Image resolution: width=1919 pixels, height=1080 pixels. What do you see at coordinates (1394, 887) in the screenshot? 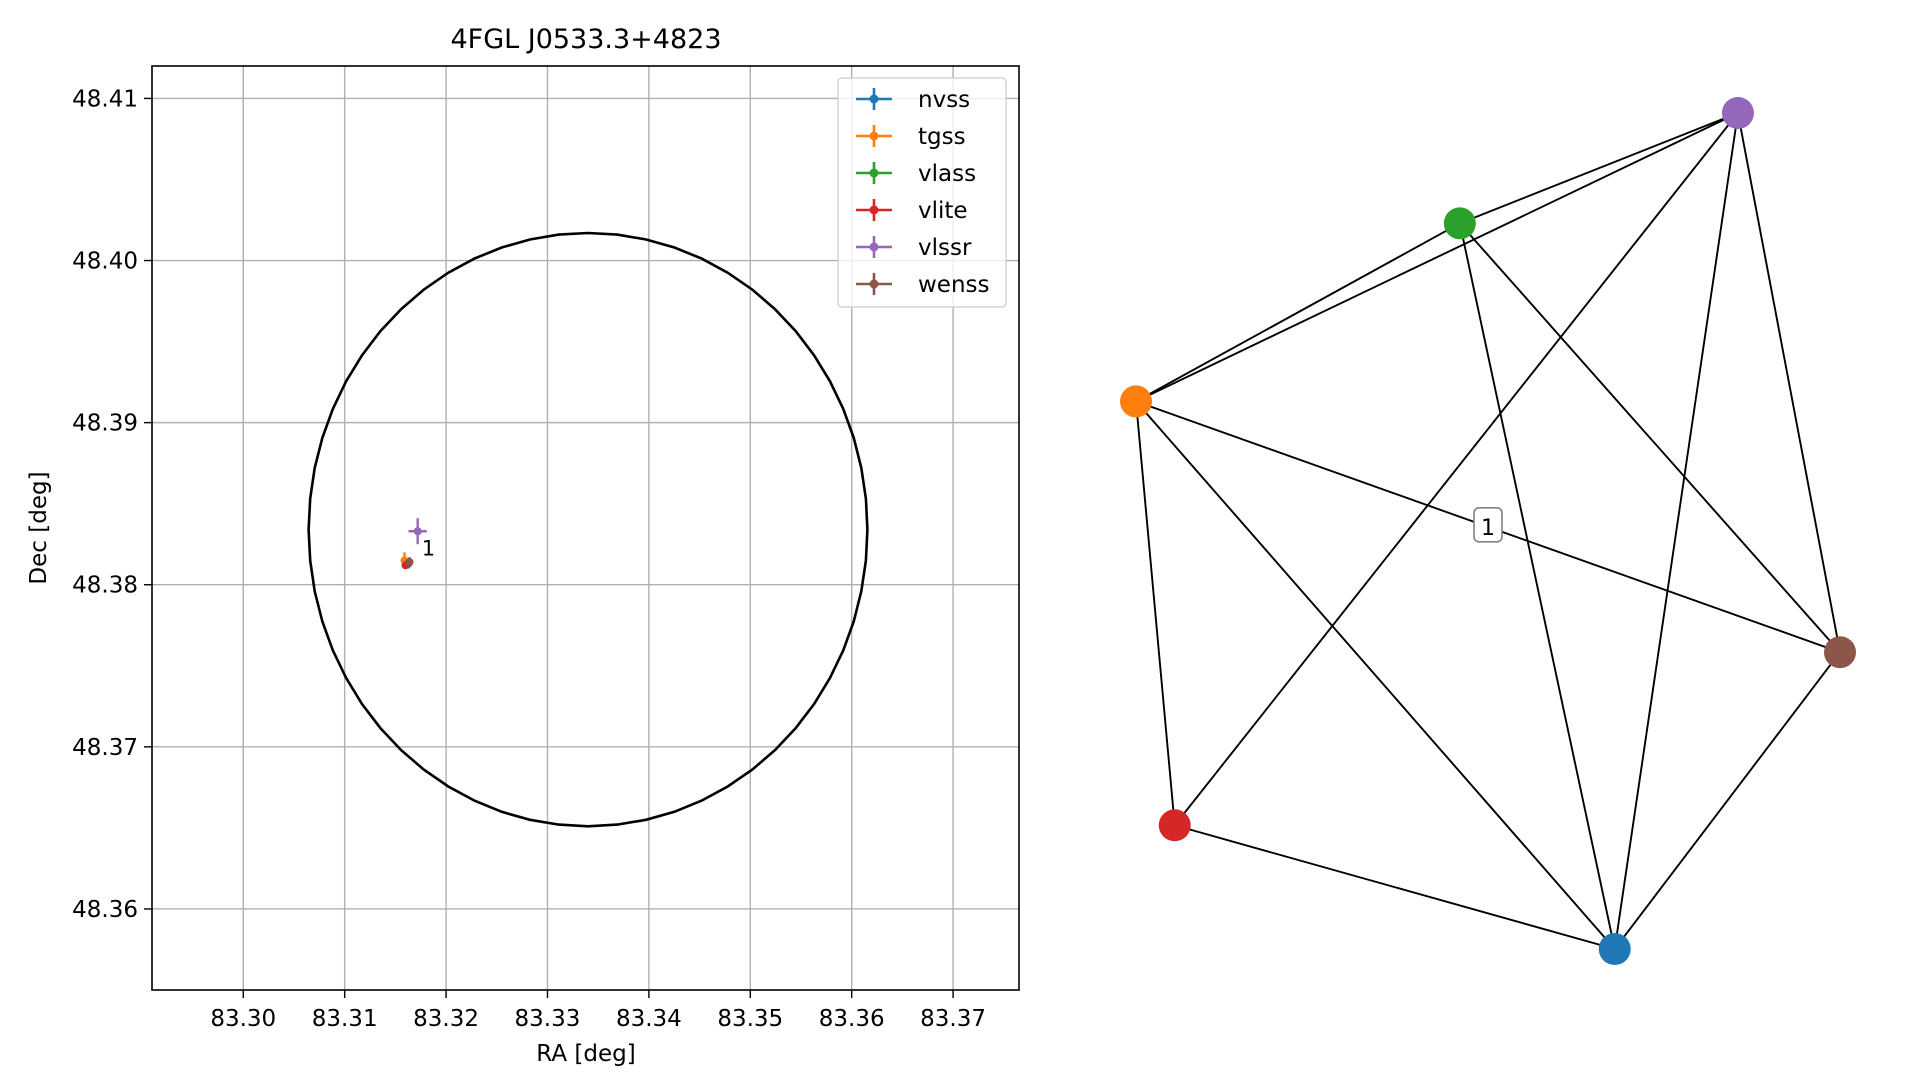
I see `edge-vlite-nvss` at bounding box center [1394, 887].